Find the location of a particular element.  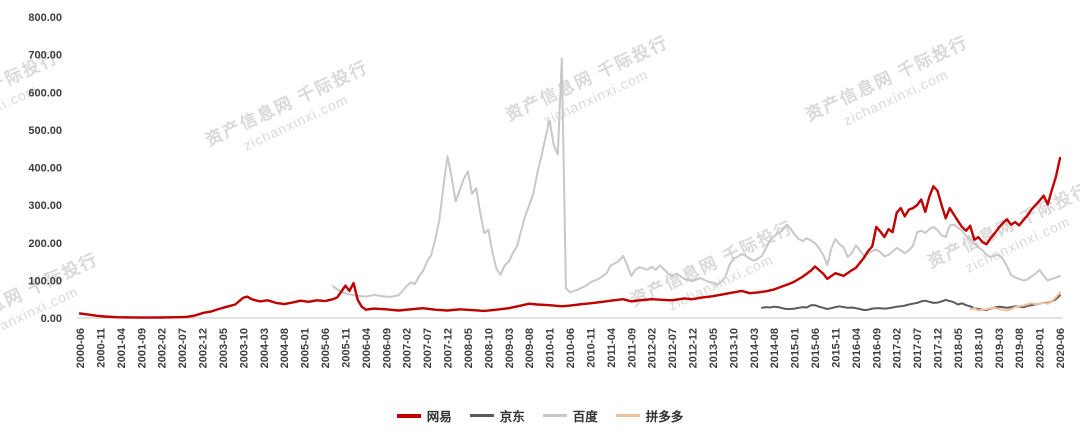

x-axis-label: 2001-04 is located at coordinates (122, 347).